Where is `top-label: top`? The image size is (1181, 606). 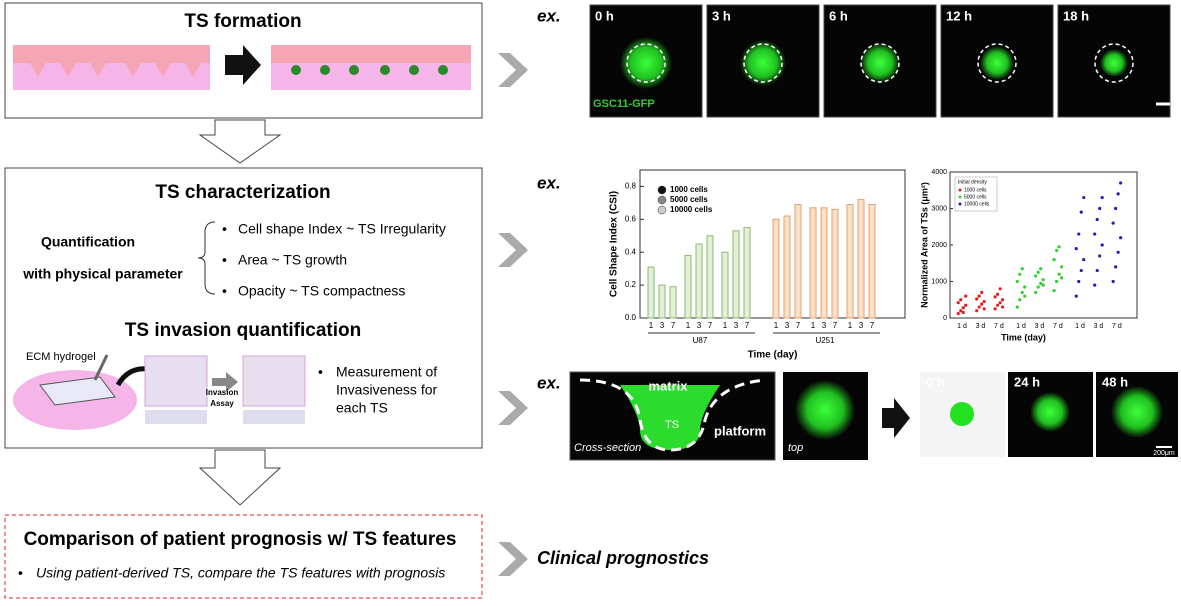 top-label: top is located at coordinates (795, 448).